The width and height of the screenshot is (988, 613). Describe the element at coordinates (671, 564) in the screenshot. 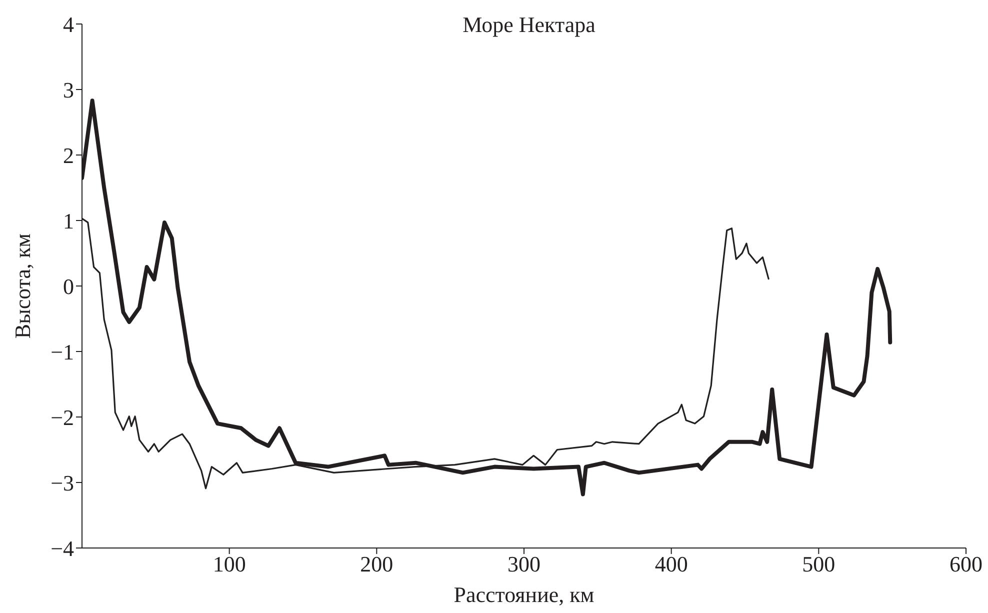

I see `x-tick-label: 400` at that location.